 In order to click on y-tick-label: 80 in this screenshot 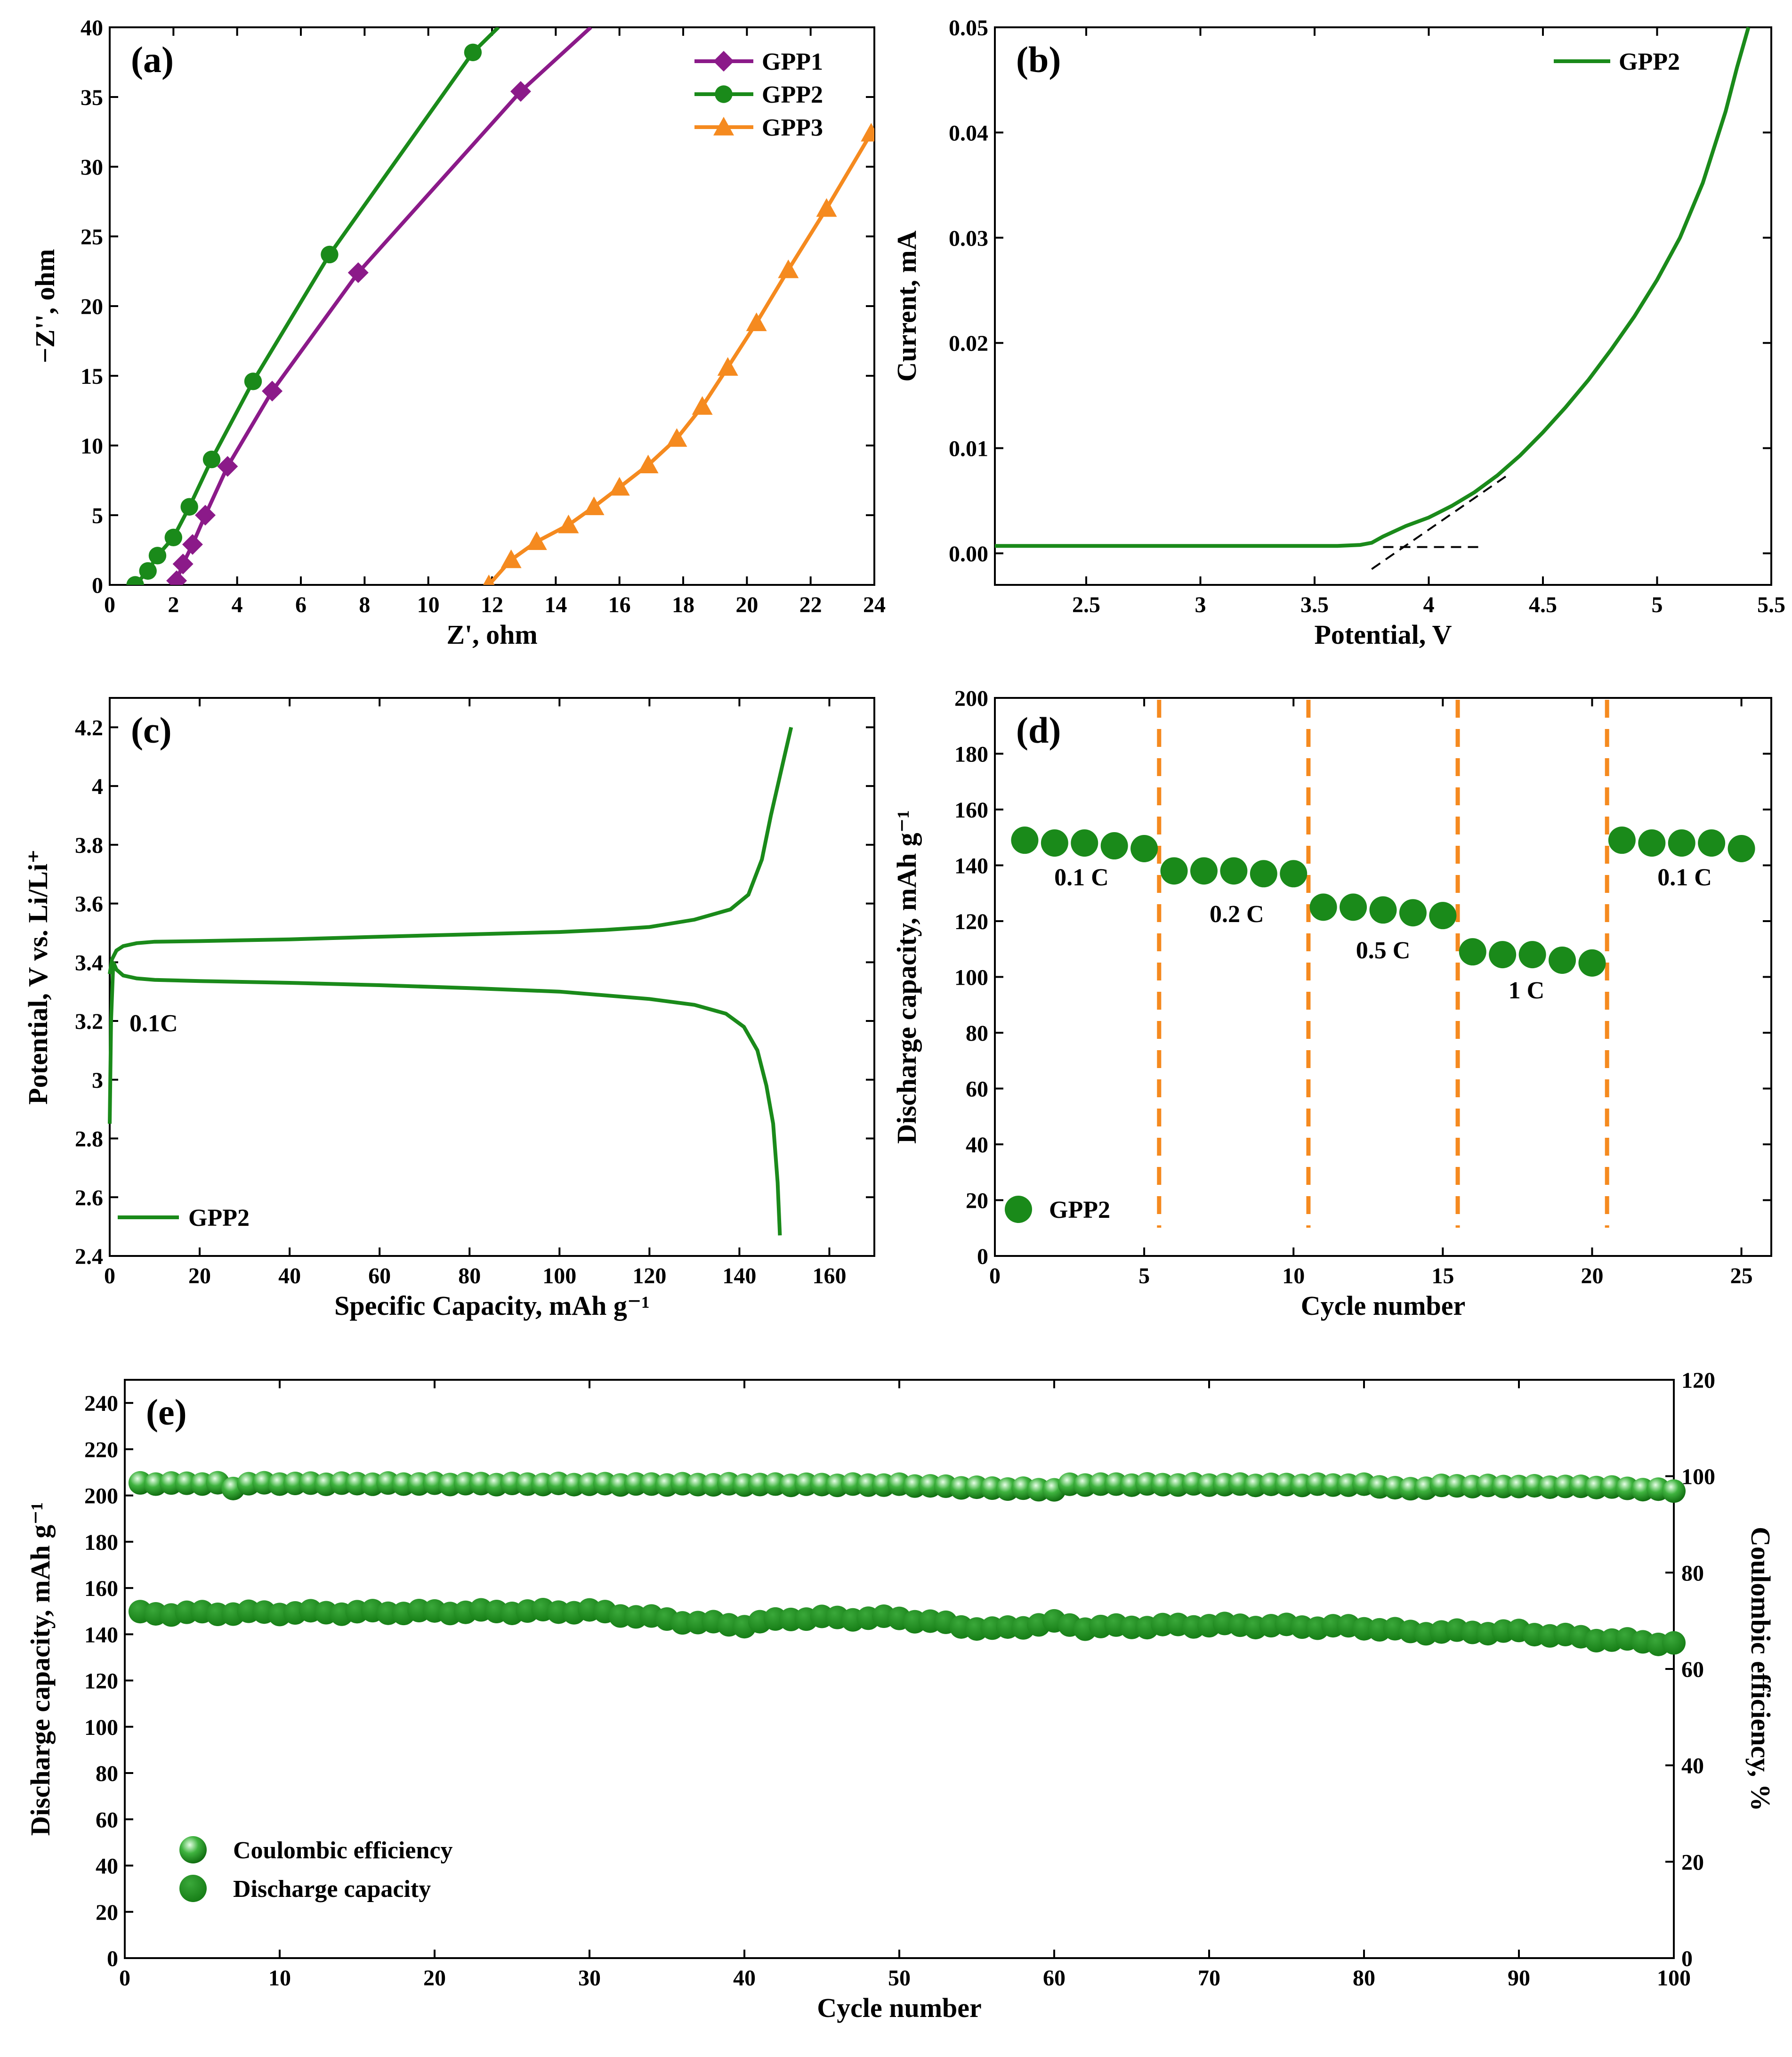, I will do `click(107, 1773)`.